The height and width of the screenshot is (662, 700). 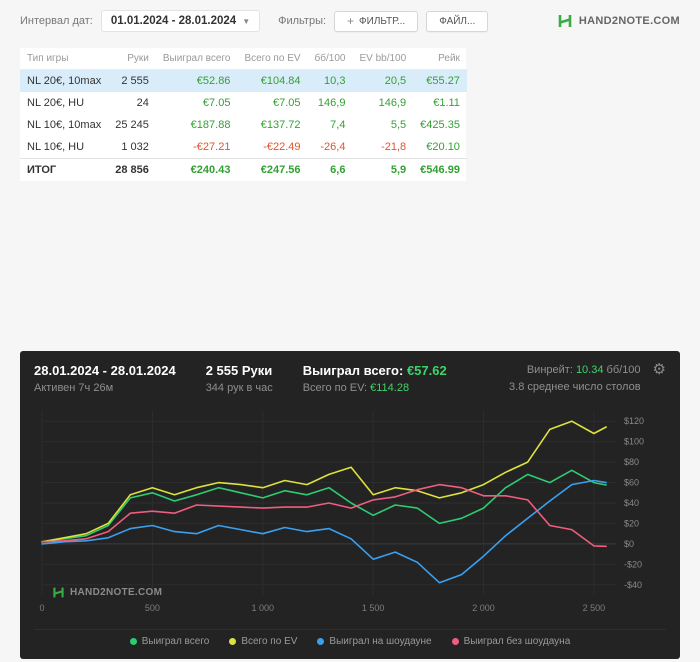 What do you see at coordinates (629, 544) in the screenshot?
I see `svg-text: $0` at bounding box center [629, 544].